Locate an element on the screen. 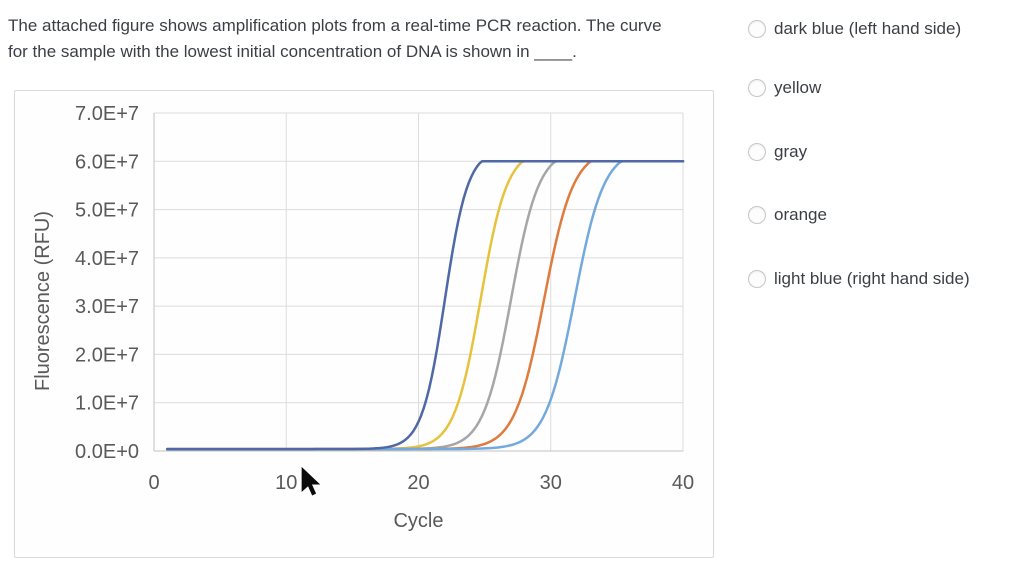 The width and height of the screenshot is (1024, 571). y-axis-tick-label: 5.0E+7 is located at coordinates (107, 211).